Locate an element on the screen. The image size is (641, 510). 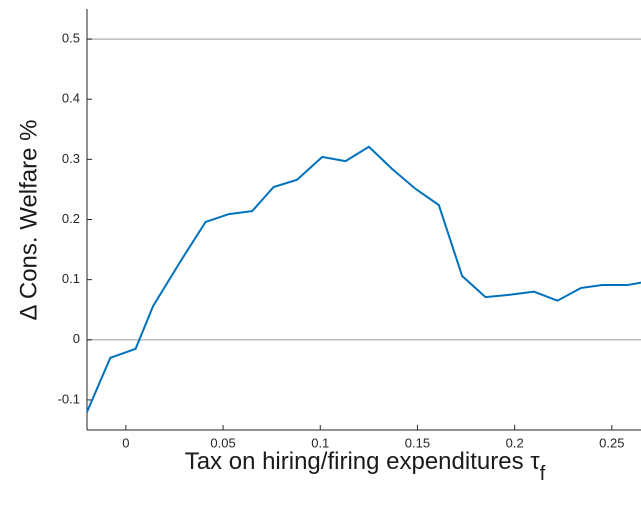
y-tick-label: 0.2 is located at coordinates (71, 218).